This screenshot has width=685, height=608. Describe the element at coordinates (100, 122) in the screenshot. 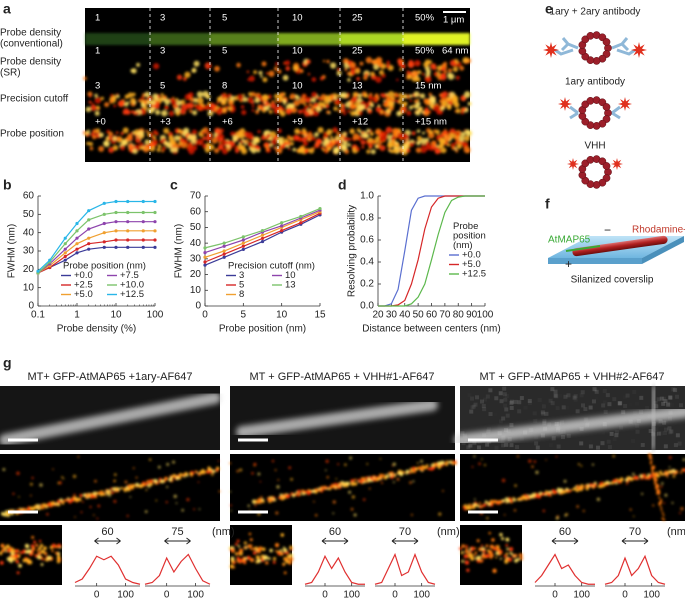

I see `column-value: +0` at that location.